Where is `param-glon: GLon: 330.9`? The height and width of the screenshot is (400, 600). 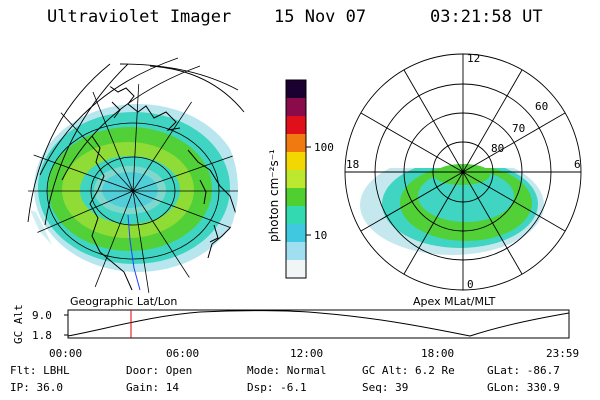
param-glon: GLon: 330.9 is located at coordinates (523, 387).